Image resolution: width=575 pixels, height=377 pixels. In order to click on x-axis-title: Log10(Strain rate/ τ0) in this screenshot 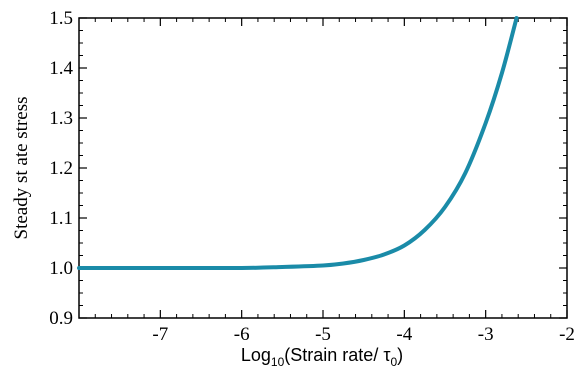, I will do `click(322, 357)`.